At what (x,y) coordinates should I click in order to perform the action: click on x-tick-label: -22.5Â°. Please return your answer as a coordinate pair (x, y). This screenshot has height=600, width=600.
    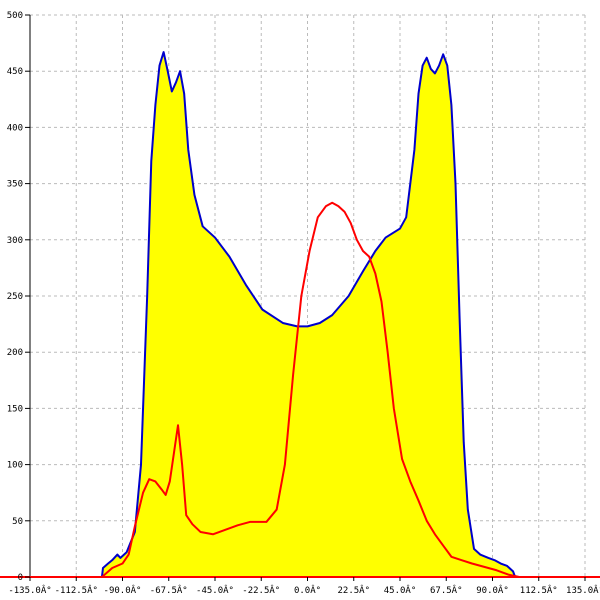
    Looking at the image, I should click on (261, 590).